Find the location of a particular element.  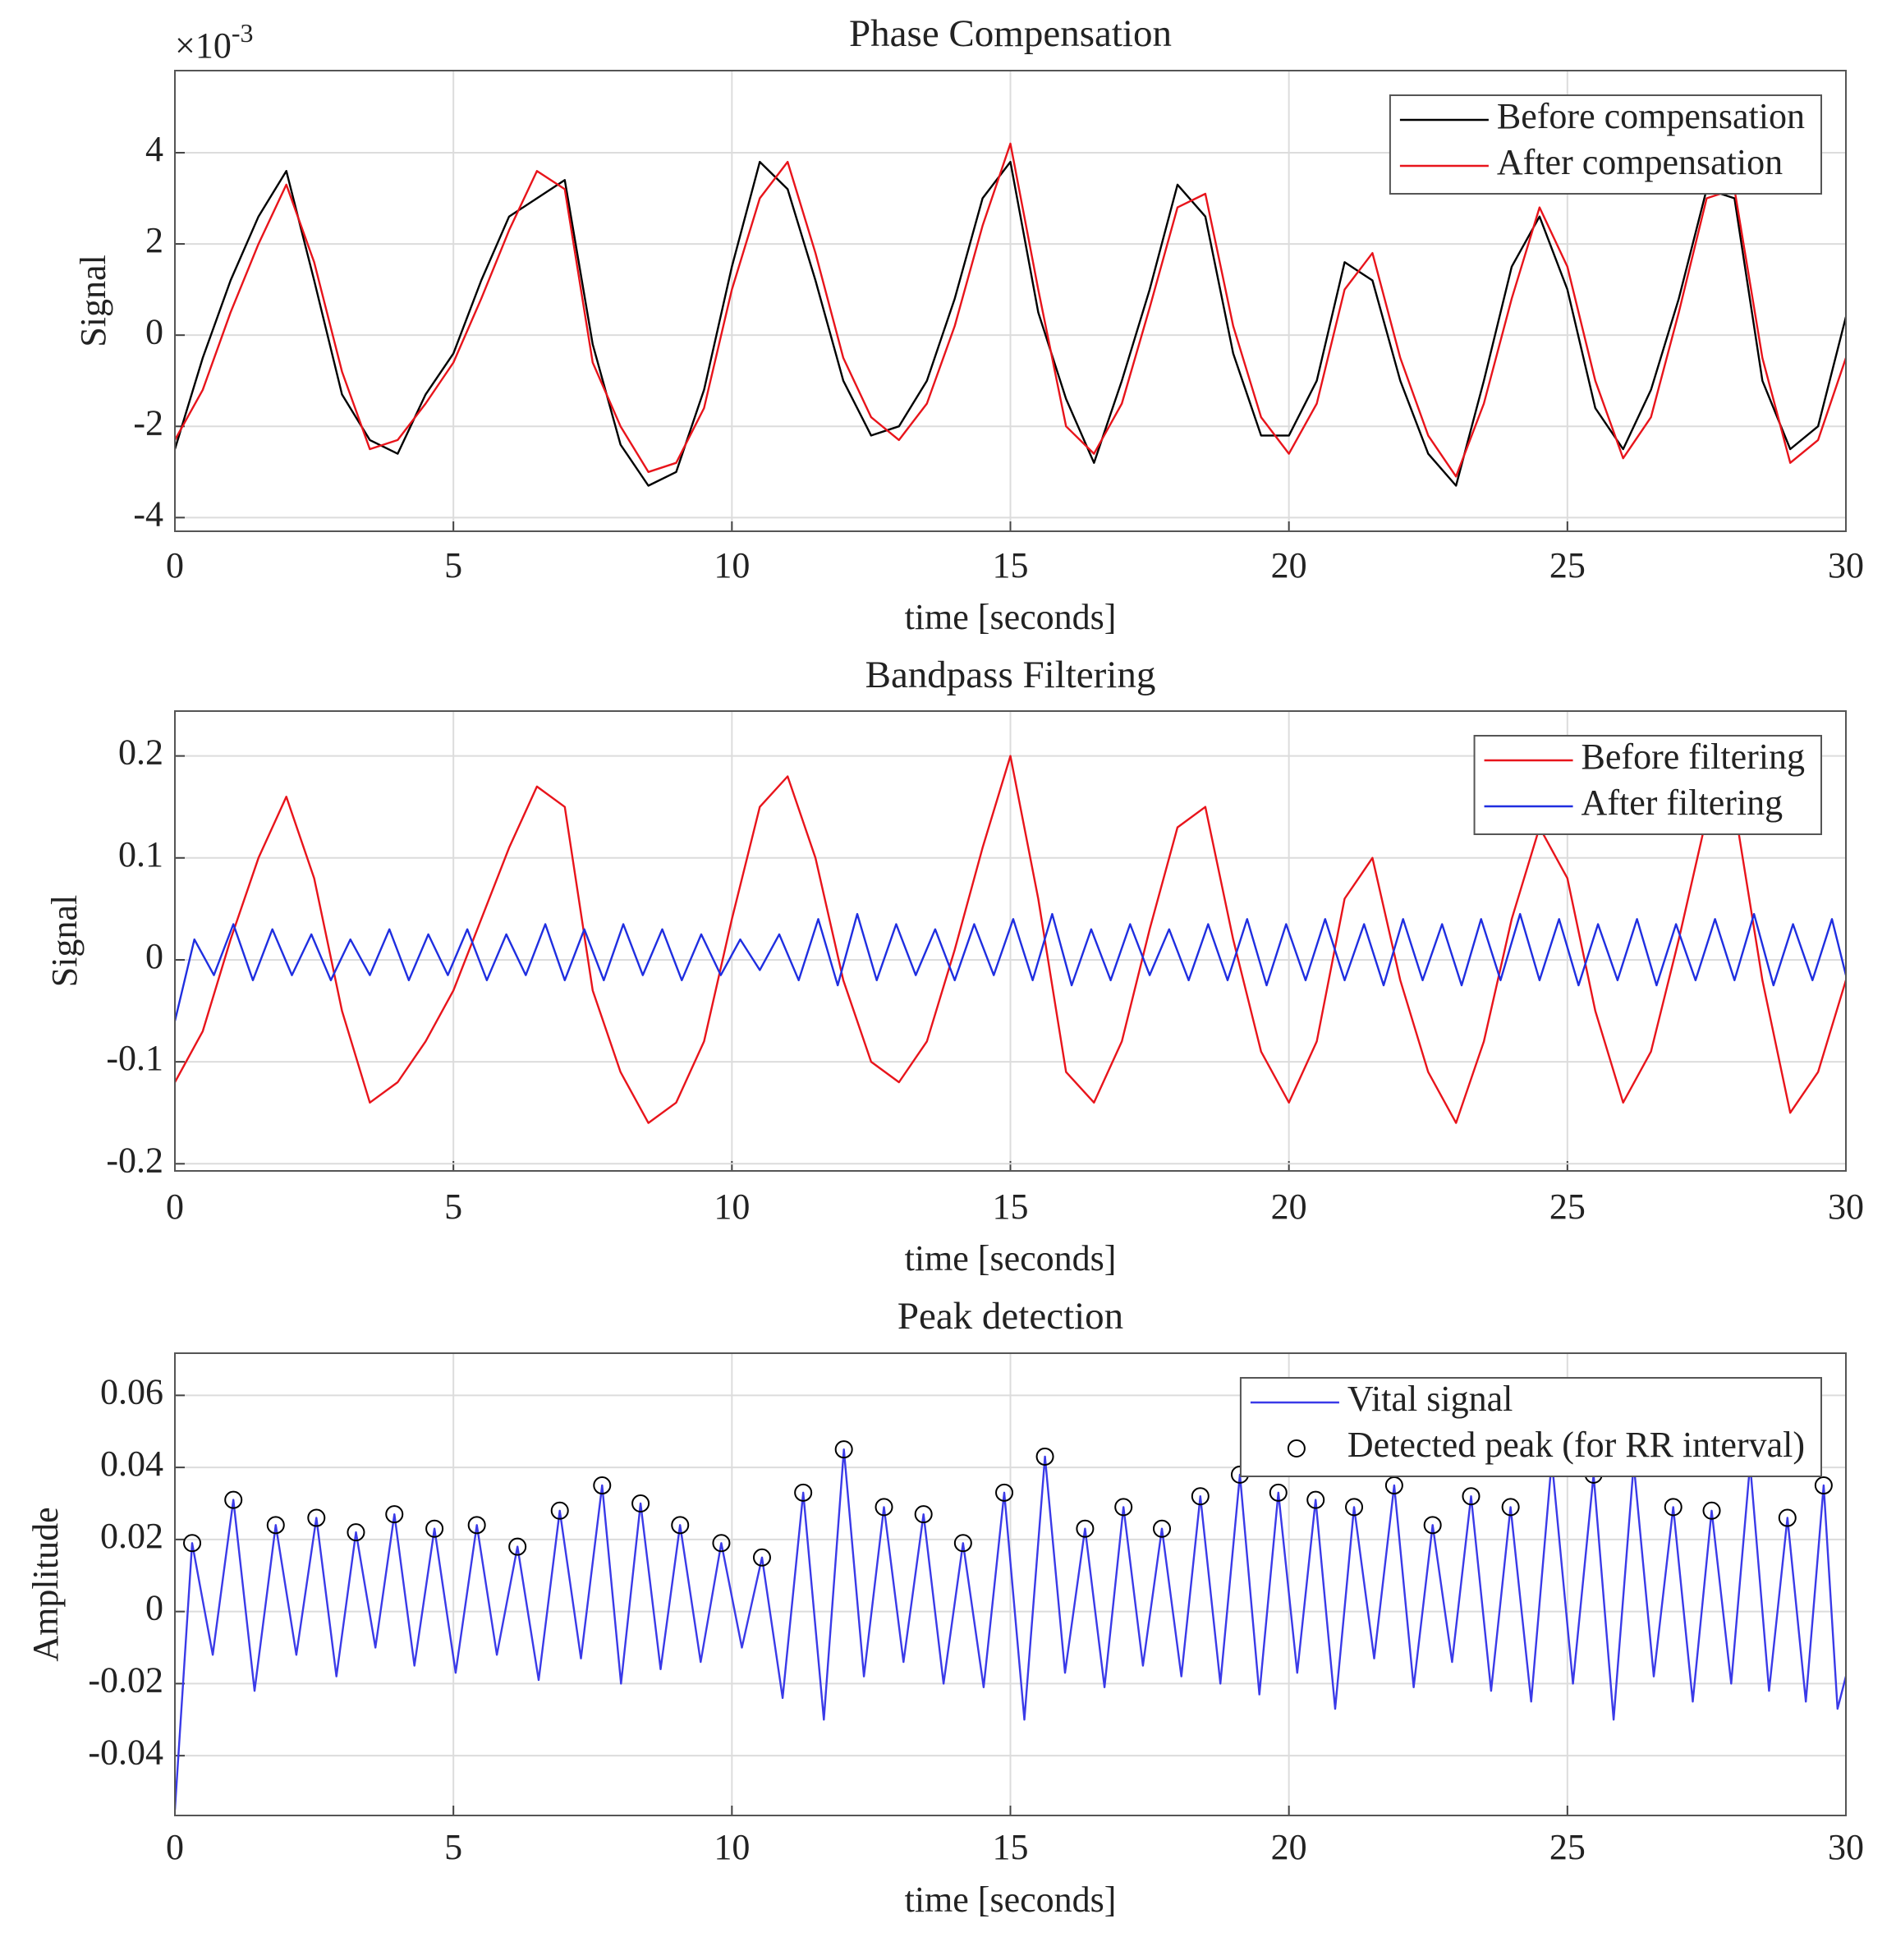

y-tick-label: -4 is located at coordinates (148, 513).